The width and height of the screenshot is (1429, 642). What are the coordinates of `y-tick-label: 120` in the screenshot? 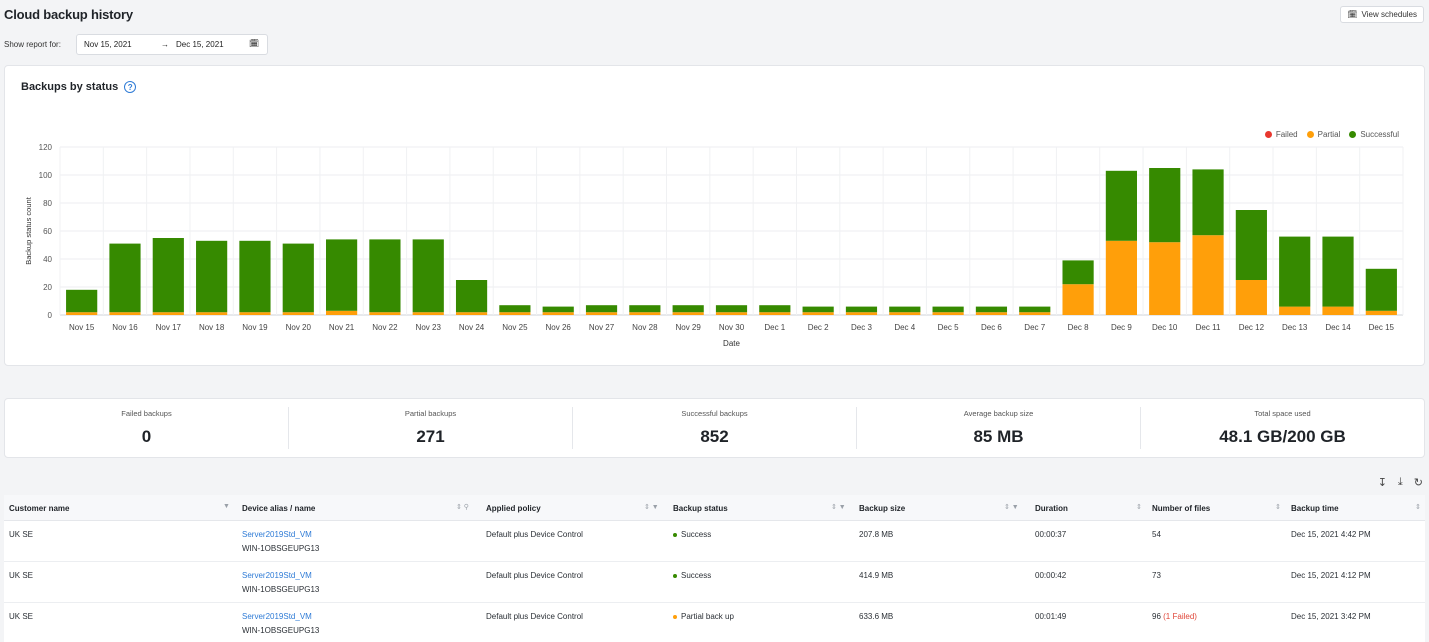 It's located at (46, 147).